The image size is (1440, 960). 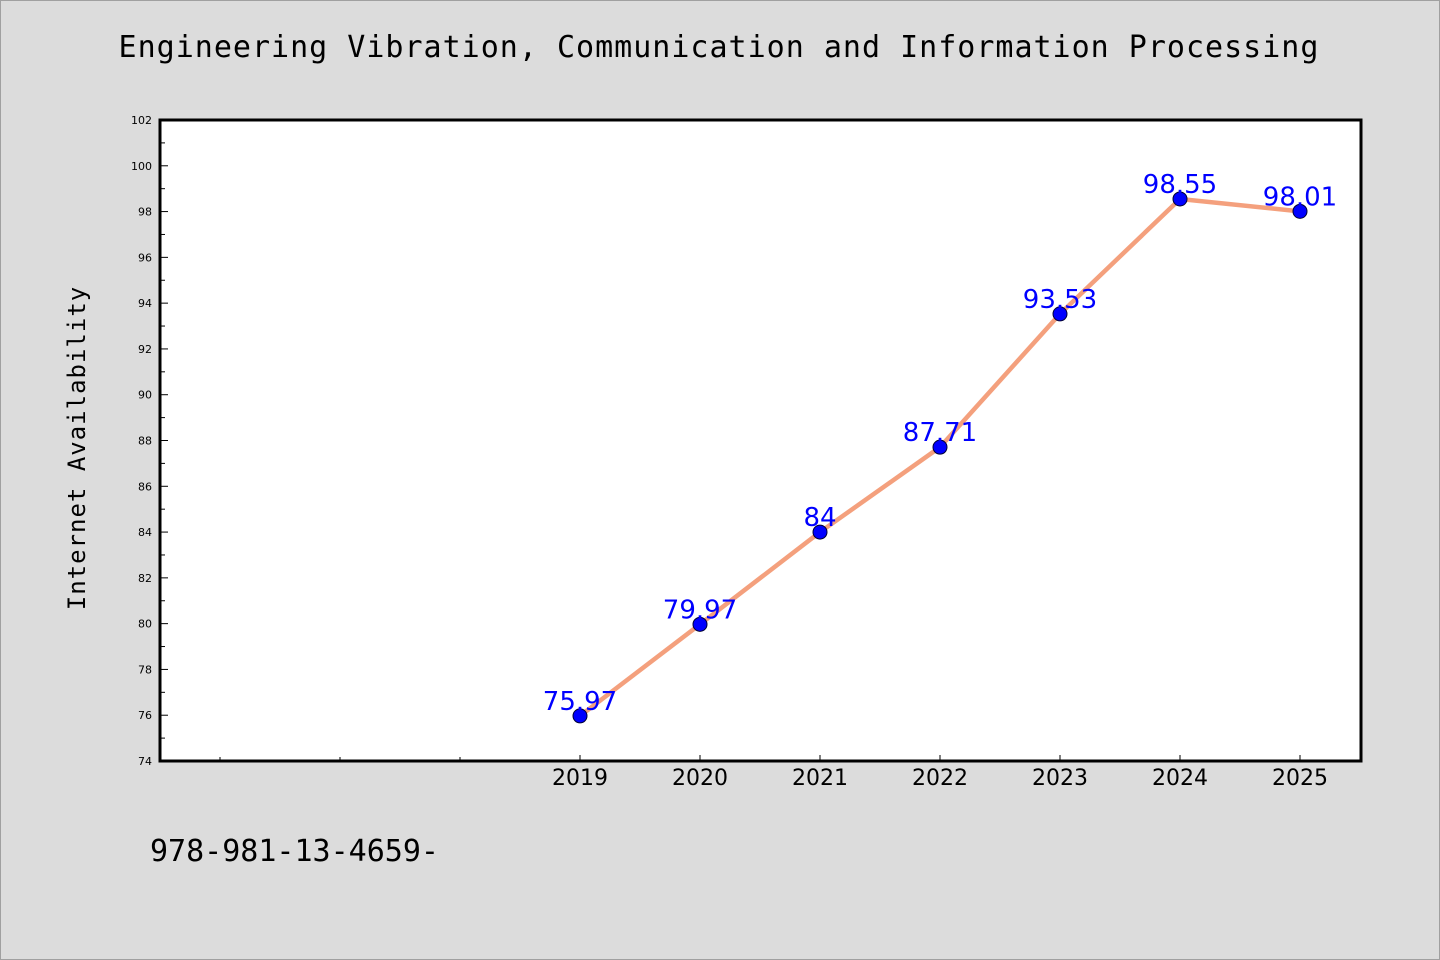 I want to click on y-tick-label: 96, so click(x=145, y=257).